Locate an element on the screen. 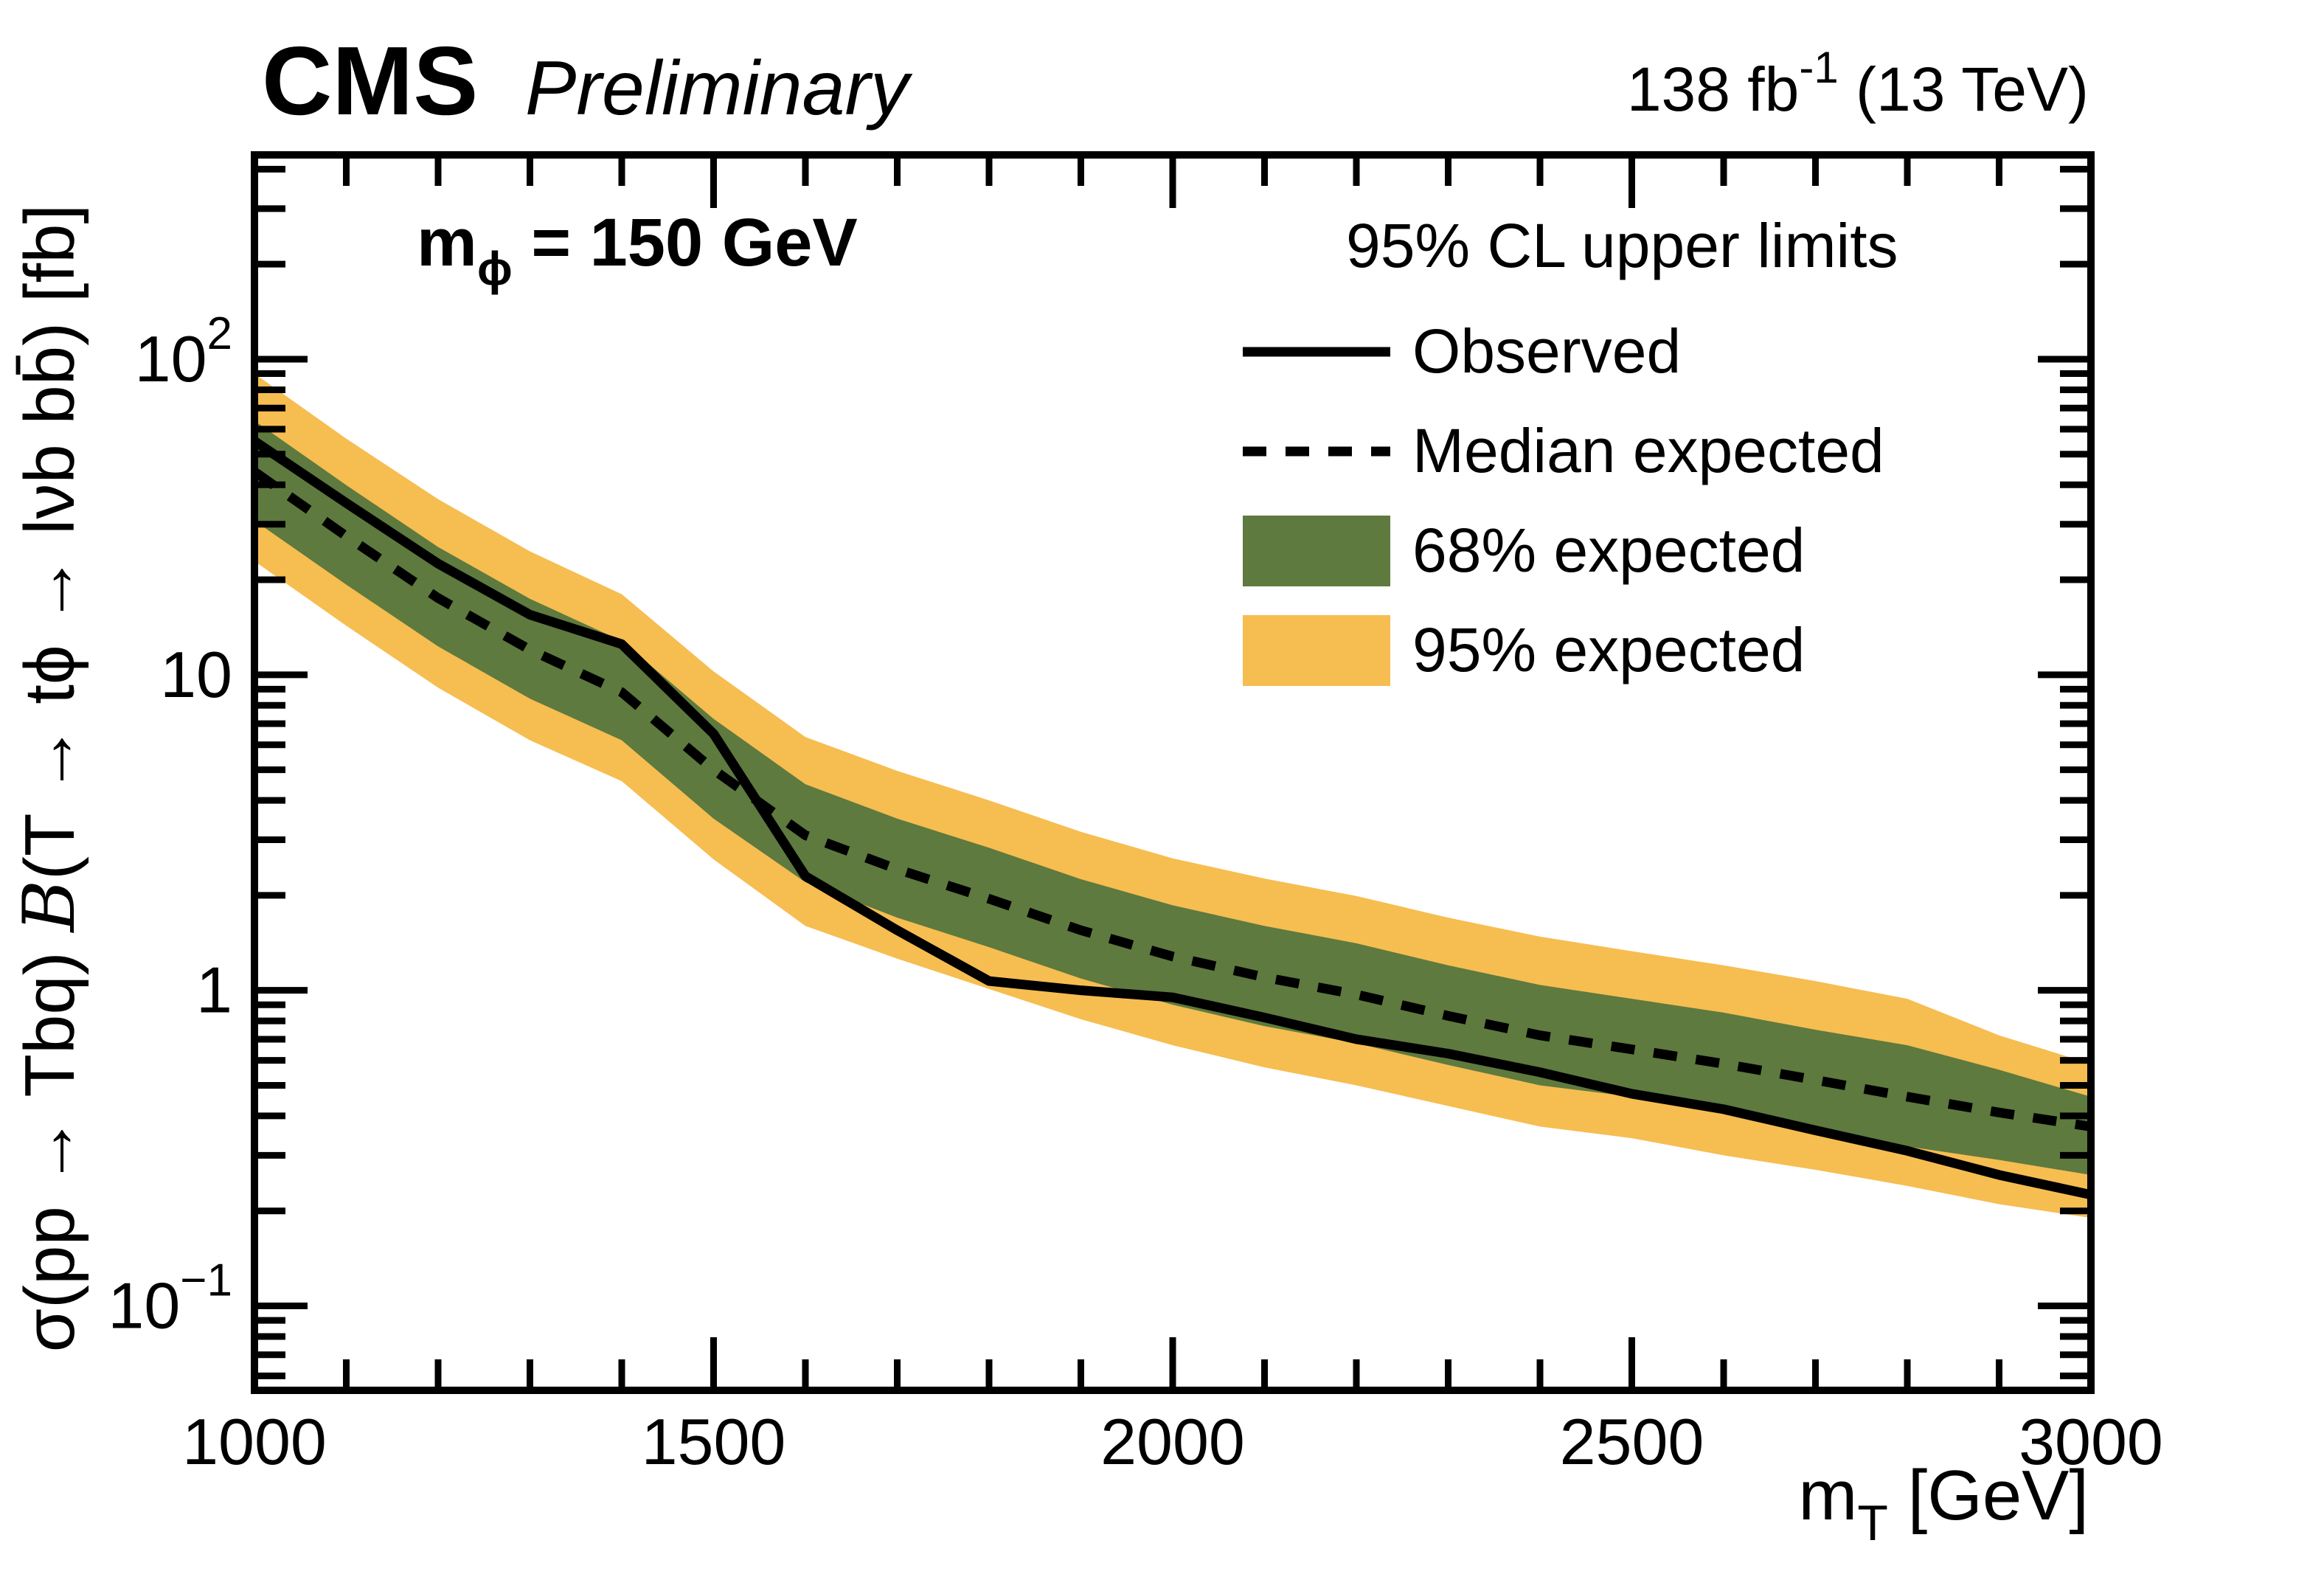 This screenshot has width=2324, height=1574. y-title-sigma: σ(pp → Tbq) is located at coordinates (49, 1142).